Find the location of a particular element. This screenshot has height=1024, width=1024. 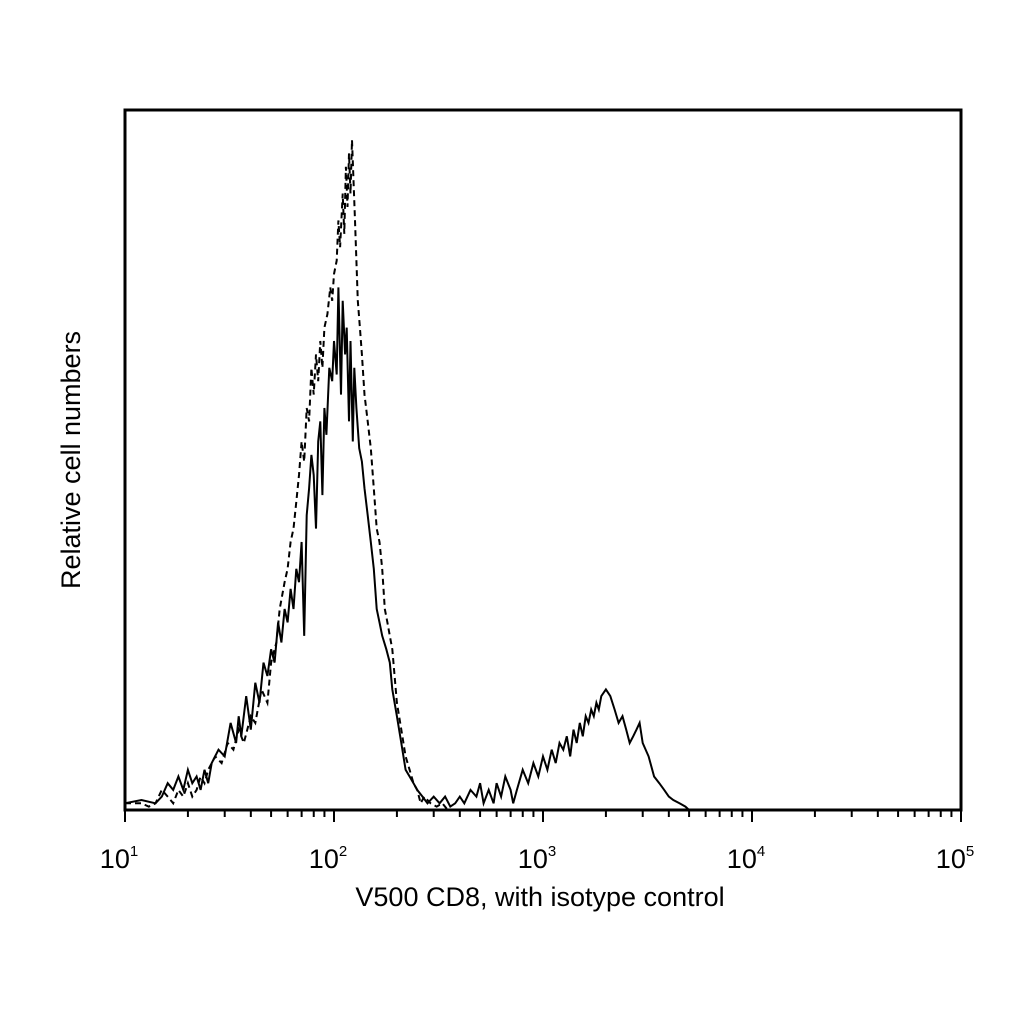

x-tick-label: 10³ is located at coordinates (537, 858).